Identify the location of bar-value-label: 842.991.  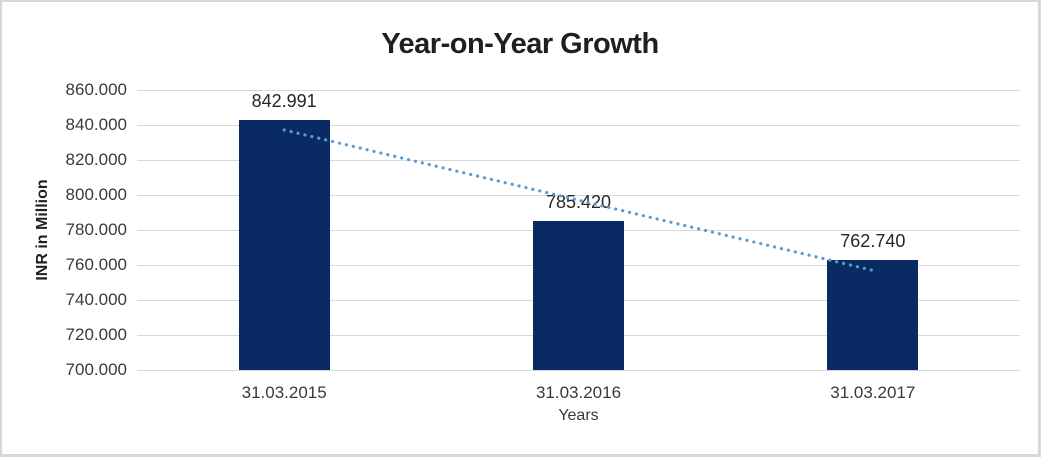
(284, 100).